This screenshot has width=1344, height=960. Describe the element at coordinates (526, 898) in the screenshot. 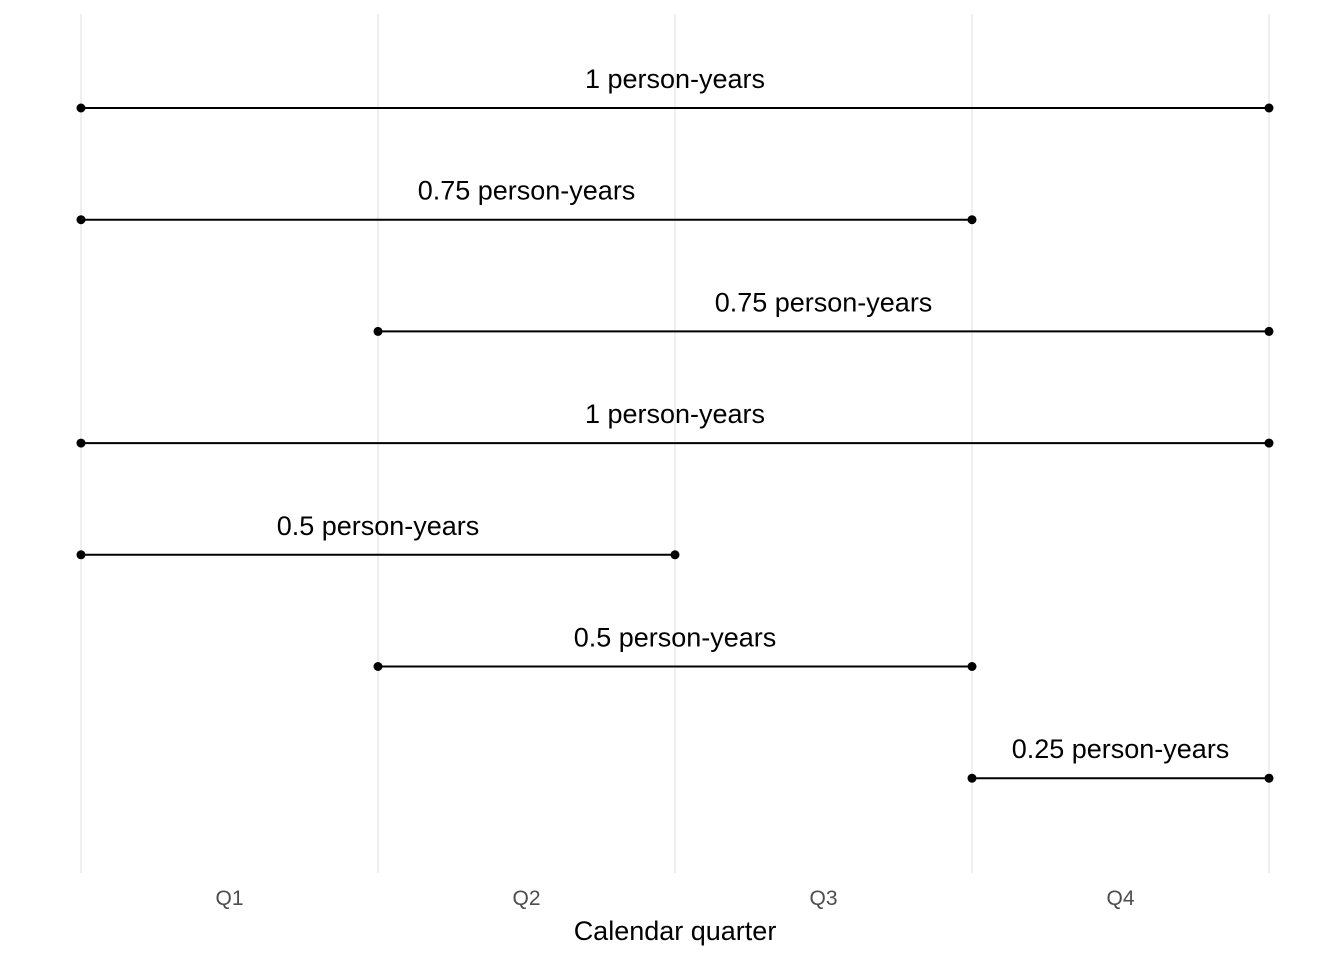

I see `x-tick-label: Q2` at that location.